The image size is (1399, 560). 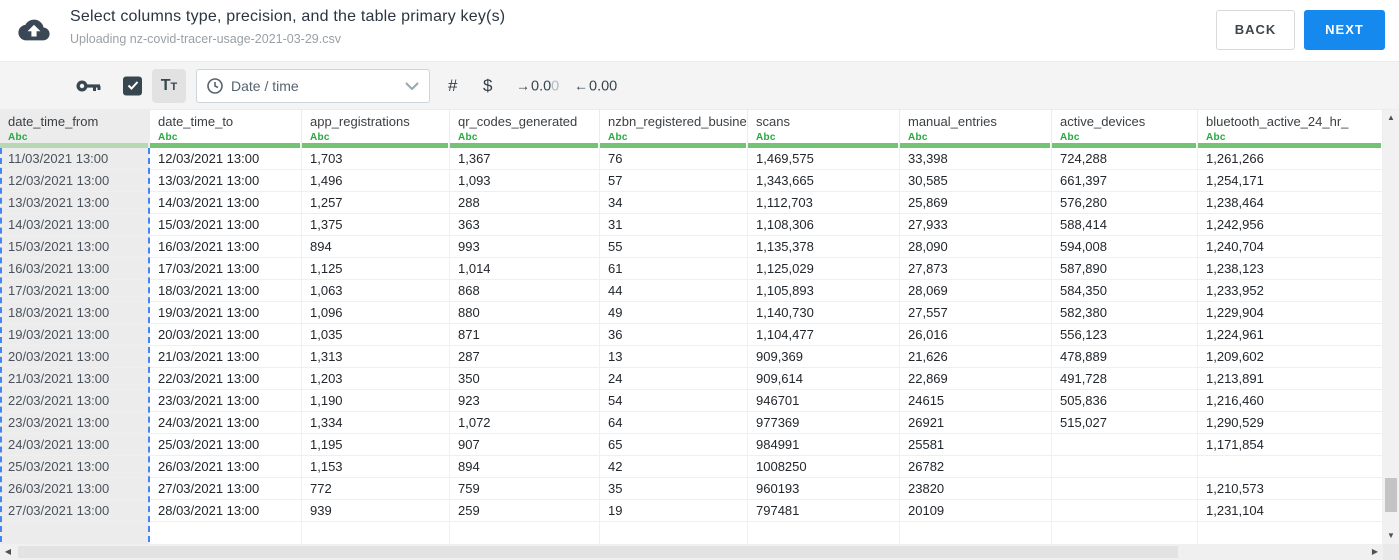 I want to click on column-header-scans: scans Abc, so click(x=824, y=129).